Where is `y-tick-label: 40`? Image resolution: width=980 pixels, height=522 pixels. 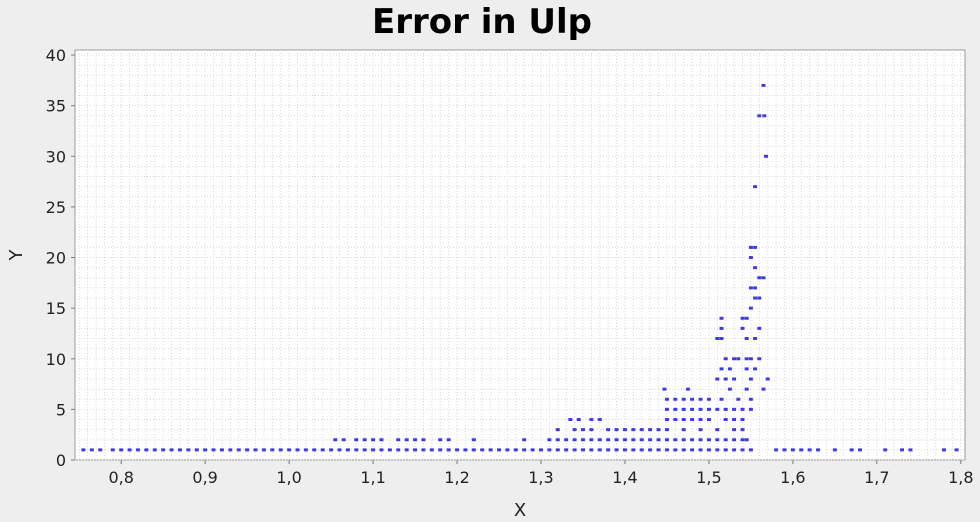 y-tick-label: 40 is located at coordinates (56, 55).